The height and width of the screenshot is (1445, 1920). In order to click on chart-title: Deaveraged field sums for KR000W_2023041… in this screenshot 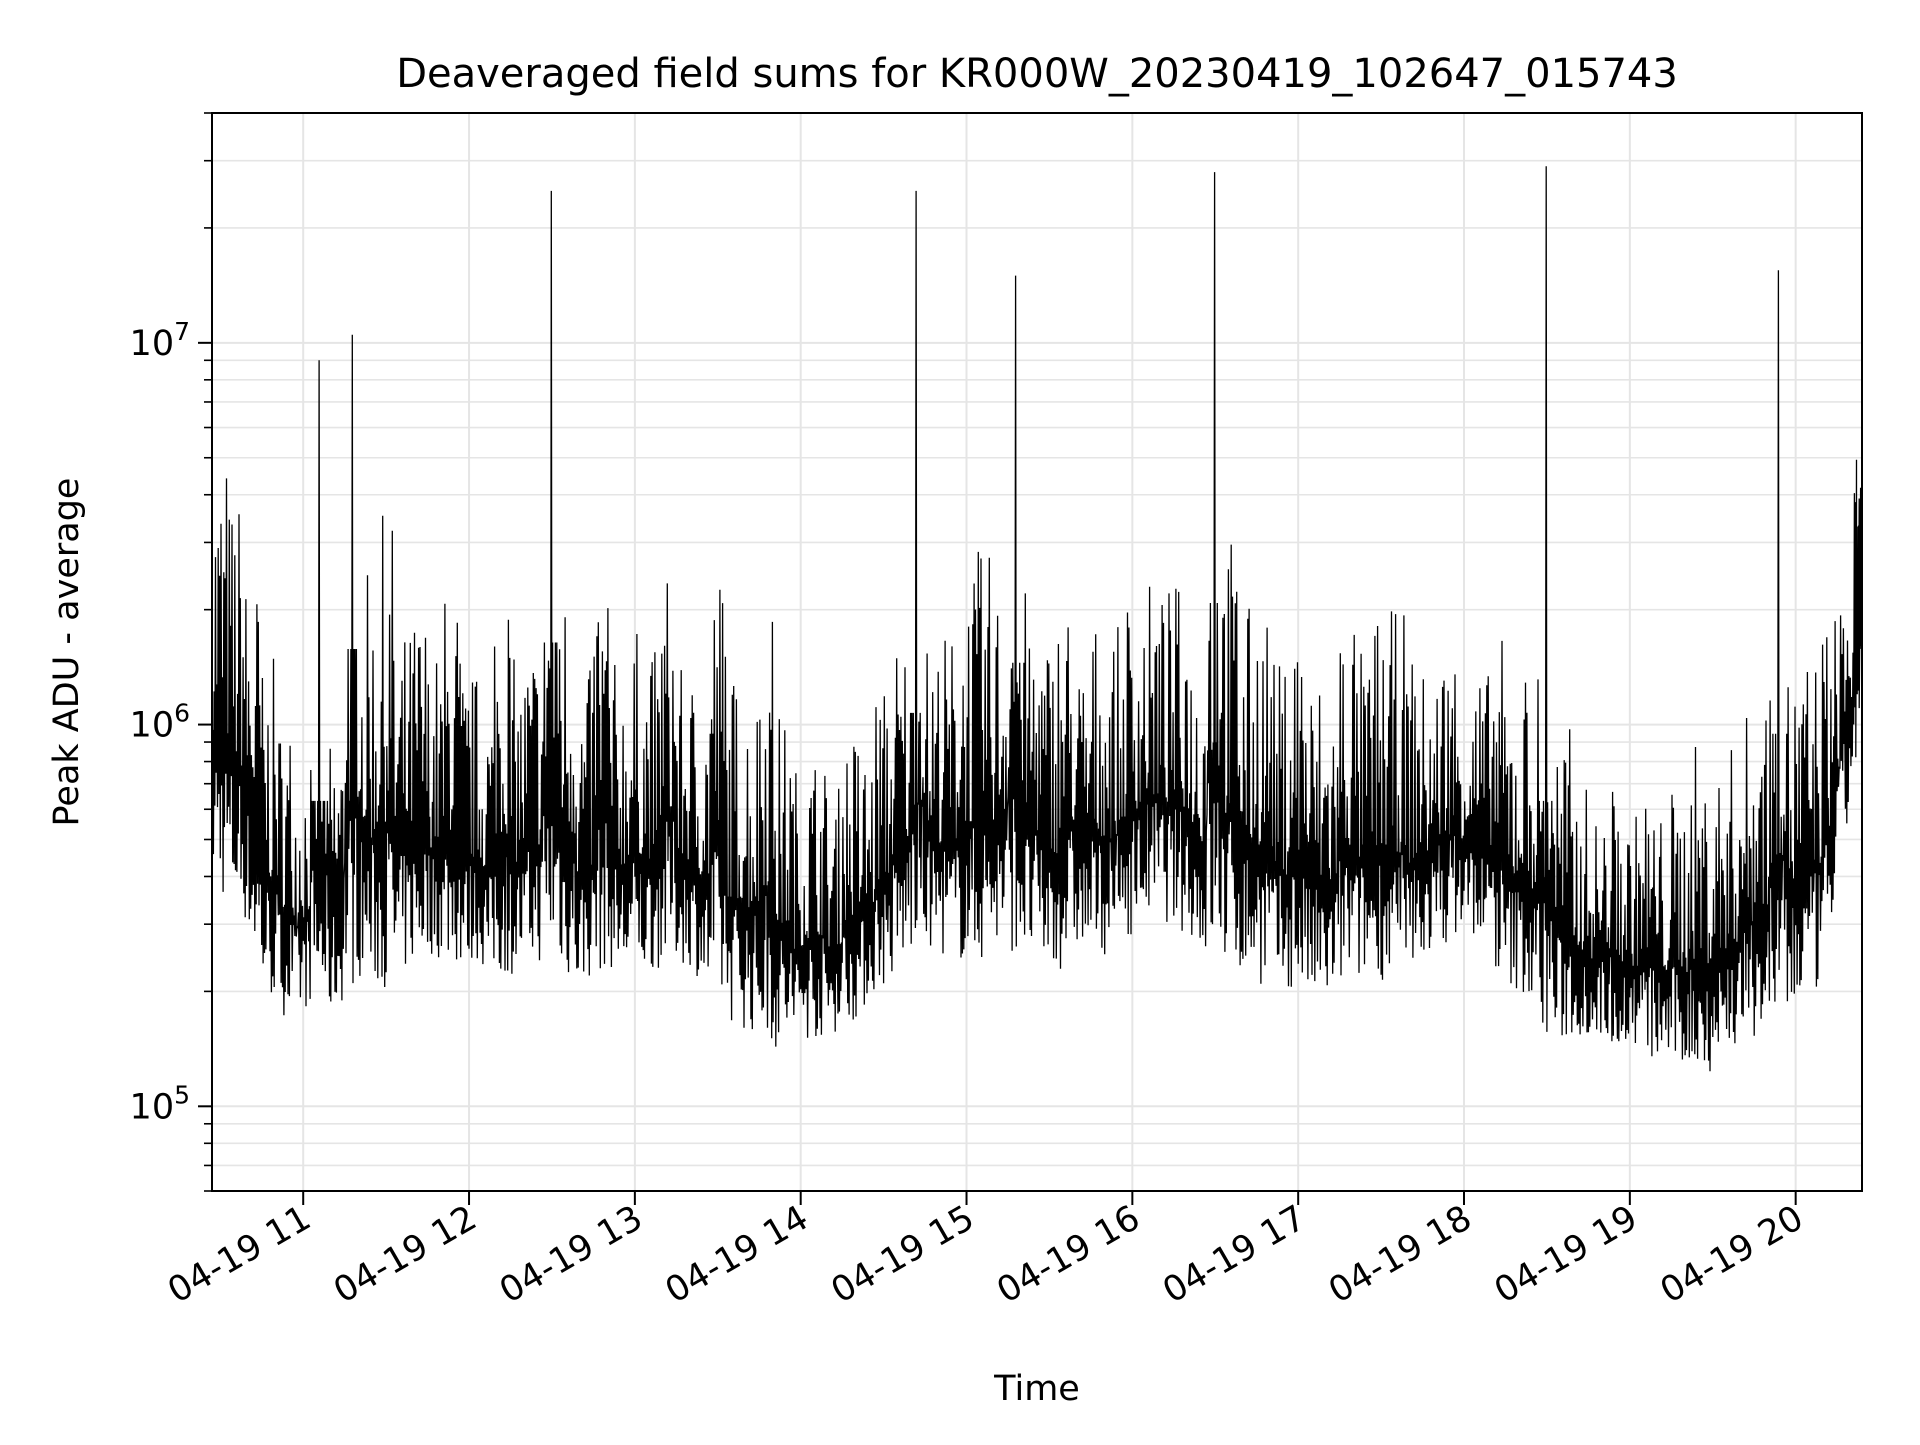, I will do `click(1037, 74)`.